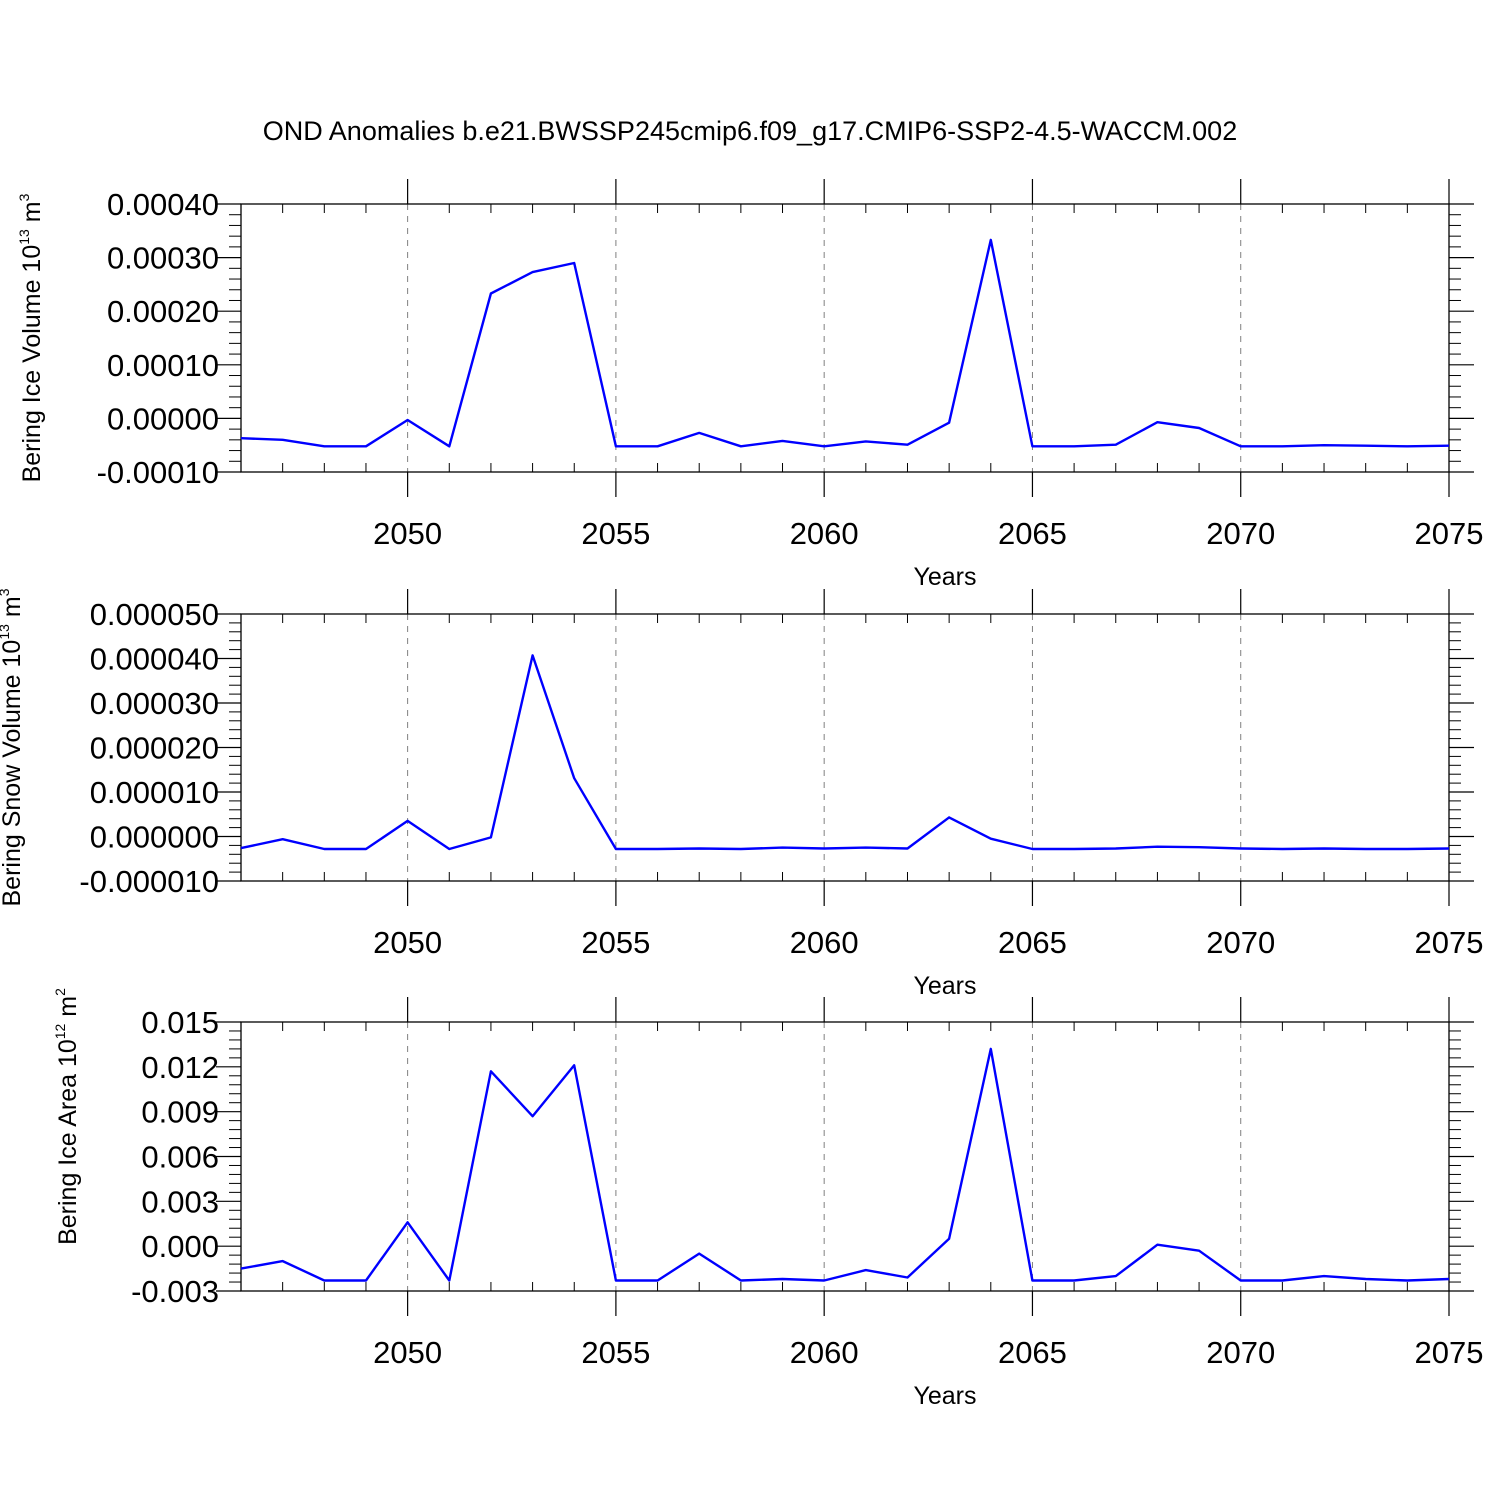  Describe the element at coordinates (163, 365) in the screenshot. I see `y-tick-label: 0.00010` at that location.